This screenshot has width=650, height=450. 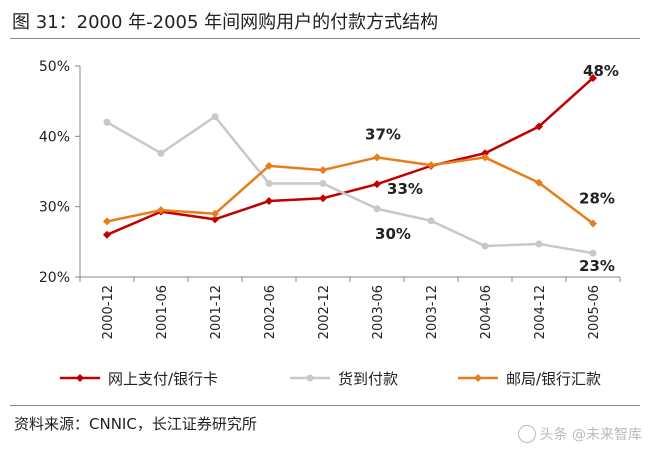 I want to click on title-divider, so click(x=325, y=38).